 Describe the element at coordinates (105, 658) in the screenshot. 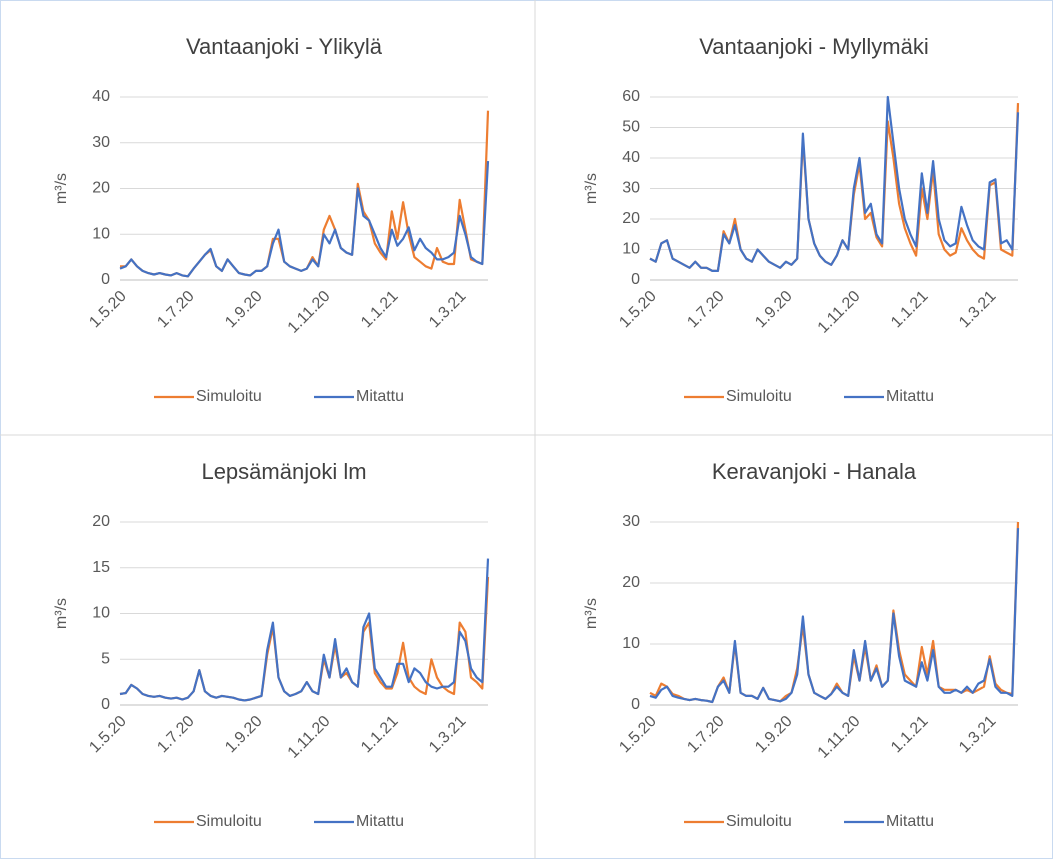

I see `y-tick-label: 5` at that location.